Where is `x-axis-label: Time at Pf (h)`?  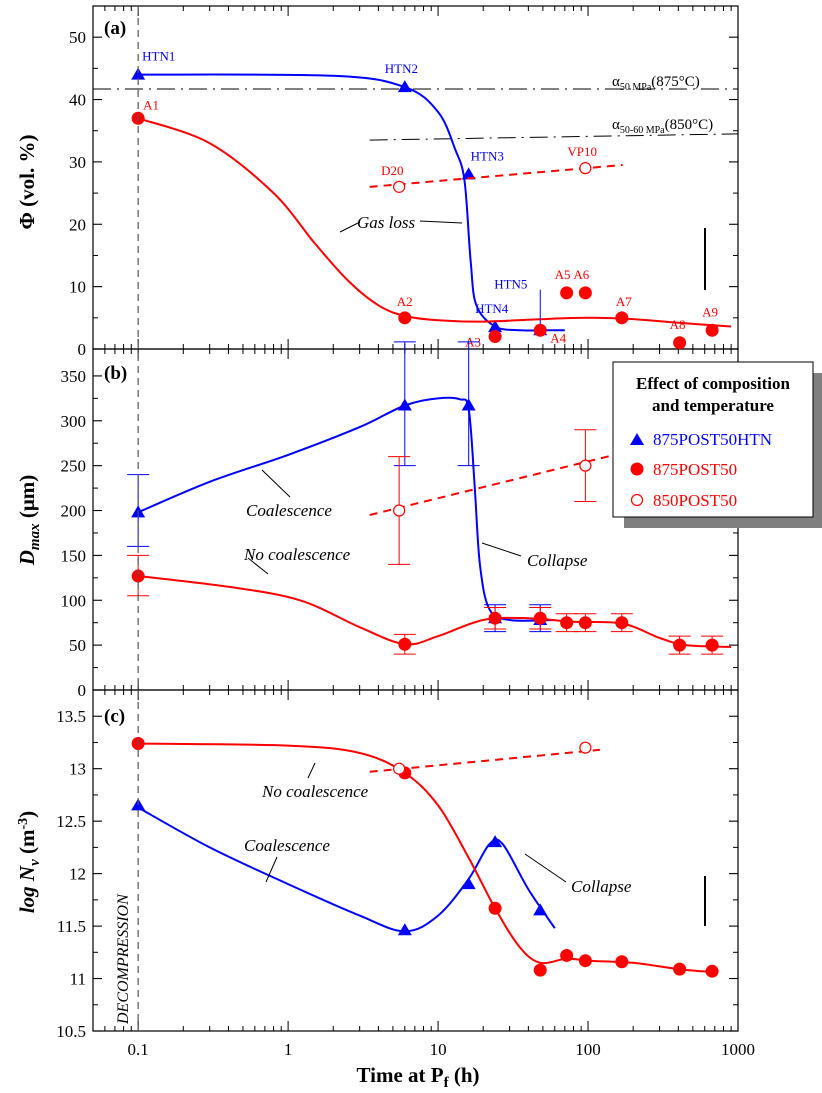 x-axis-label: Time at Pf (h) is located at coordinates (417, 1077).